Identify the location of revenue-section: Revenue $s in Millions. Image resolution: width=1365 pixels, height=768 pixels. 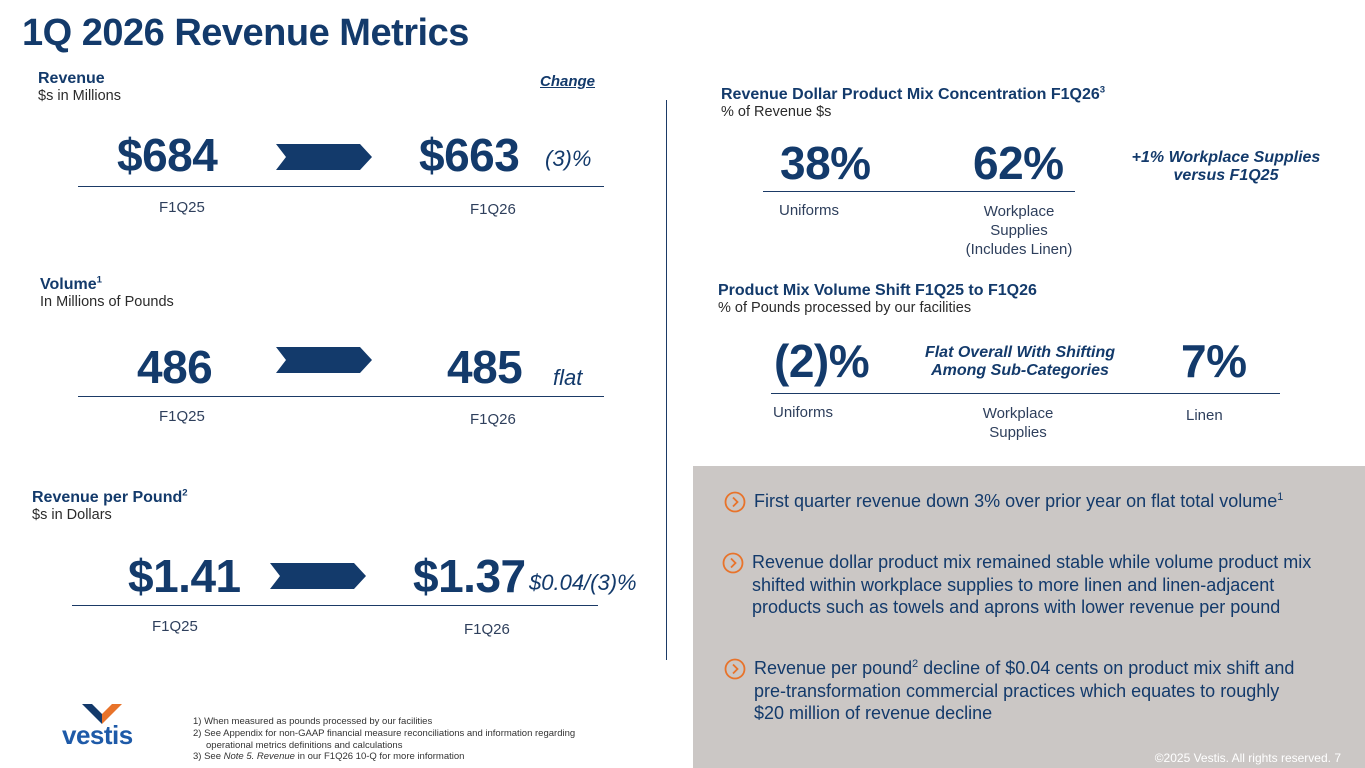
(79, 87).